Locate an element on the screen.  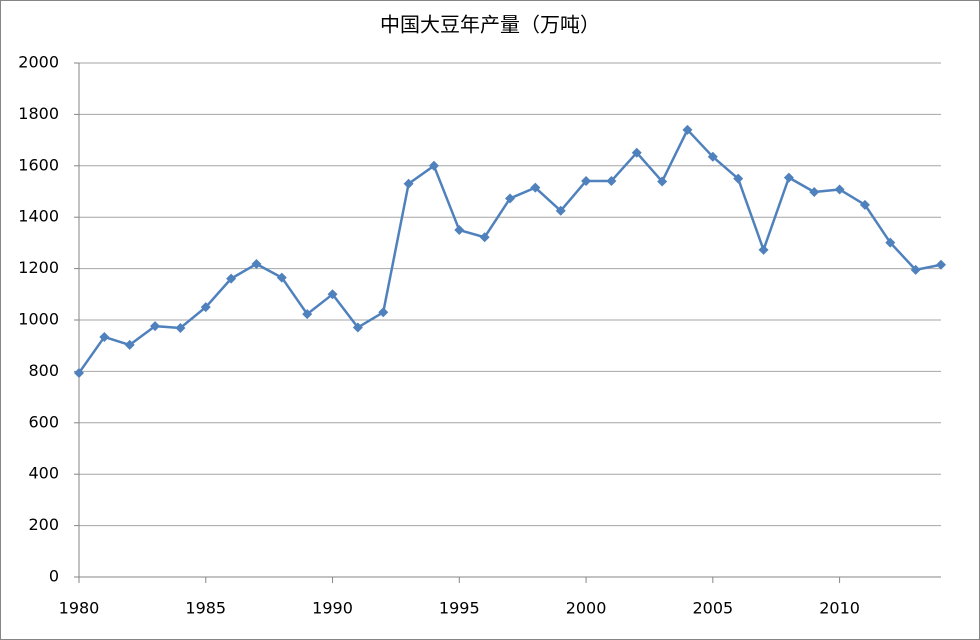
y-tick-label: 1400 is located at coordinates (38, 216).